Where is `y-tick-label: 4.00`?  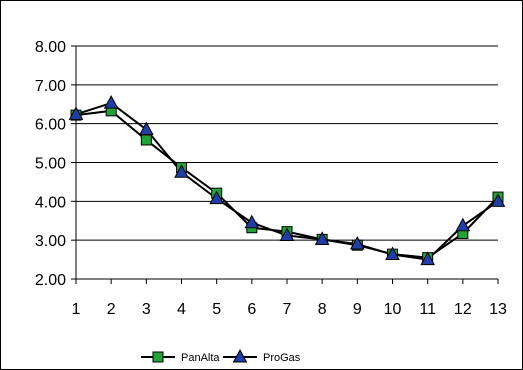 y-tick-label: 4.00 is located at coordinates (50, 202).